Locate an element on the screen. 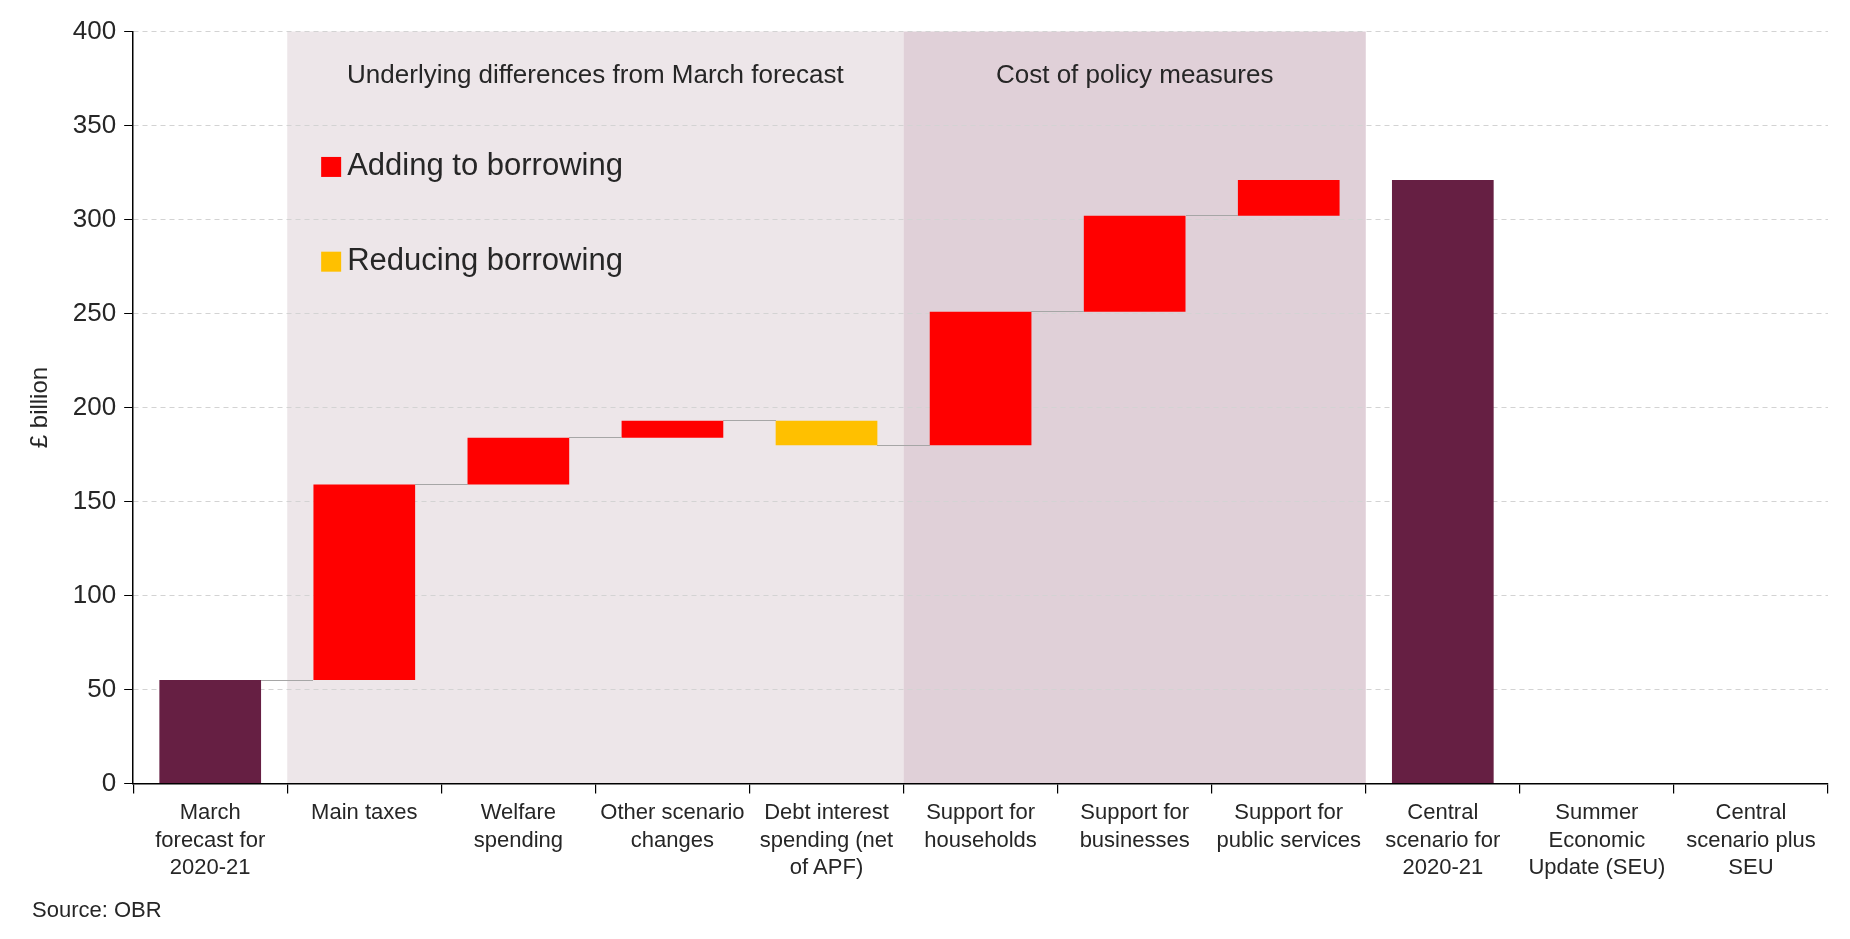  band-label: Cost of policy measures is located at coordinates (1134, 73).